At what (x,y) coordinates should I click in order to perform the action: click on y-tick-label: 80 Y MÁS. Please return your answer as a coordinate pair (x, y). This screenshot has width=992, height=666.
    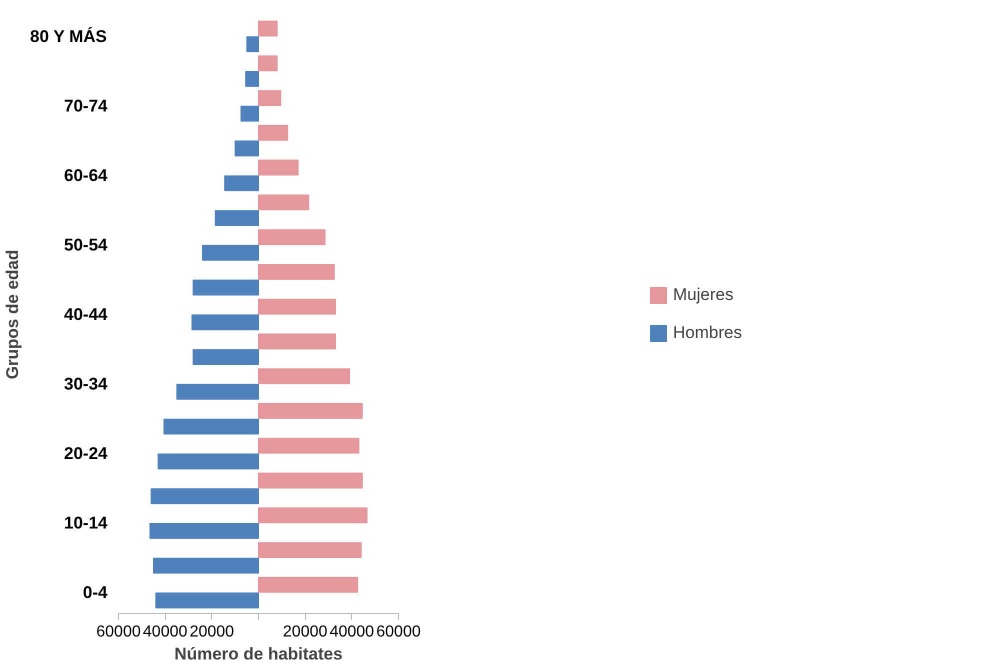
    Looking at the image, I should click on (68, 36).